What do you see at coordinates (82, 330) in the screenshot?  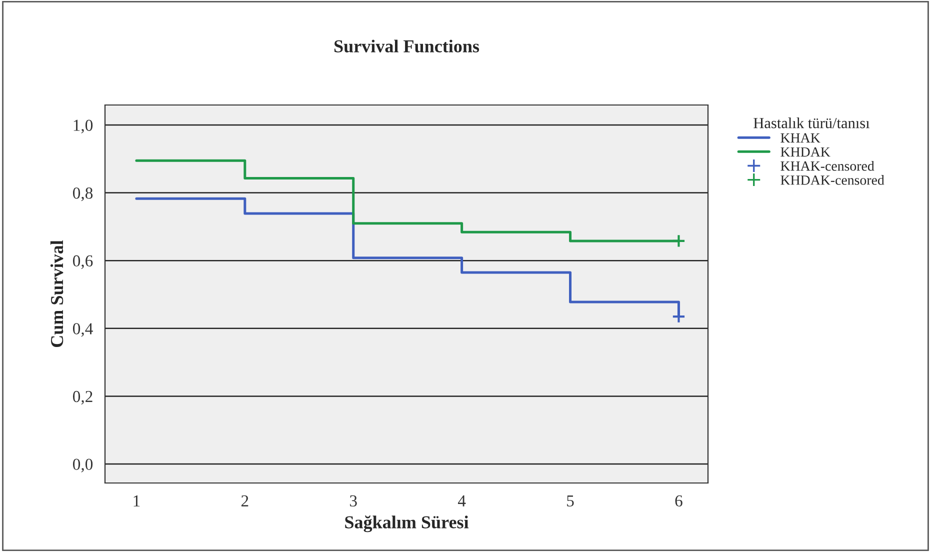 I see `y-tick-label: 0,4` at bounding box center [82, 330].